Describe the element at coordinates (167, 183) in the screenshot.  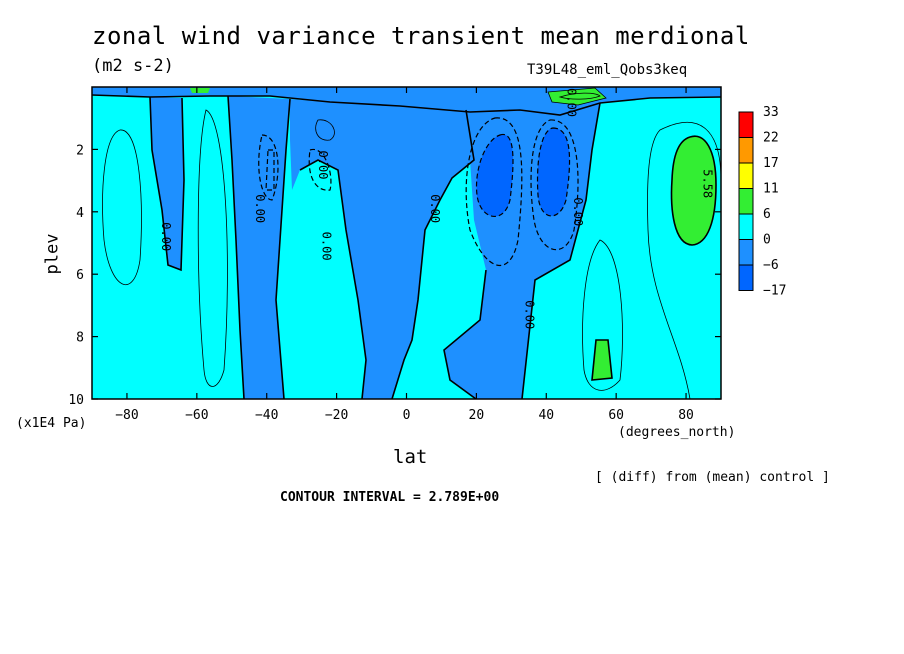
I see `fill-col-west` at that location.